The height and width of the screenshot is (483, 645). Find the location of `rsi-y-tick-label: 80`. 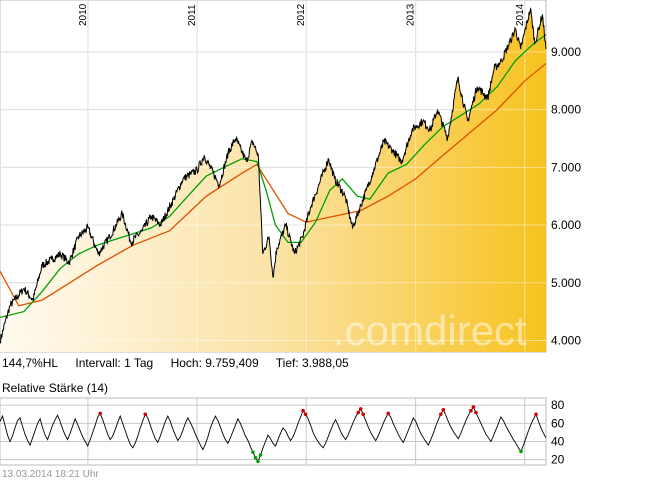

rsi-y-tick-label: 80 is located at coordinates (558, 405).